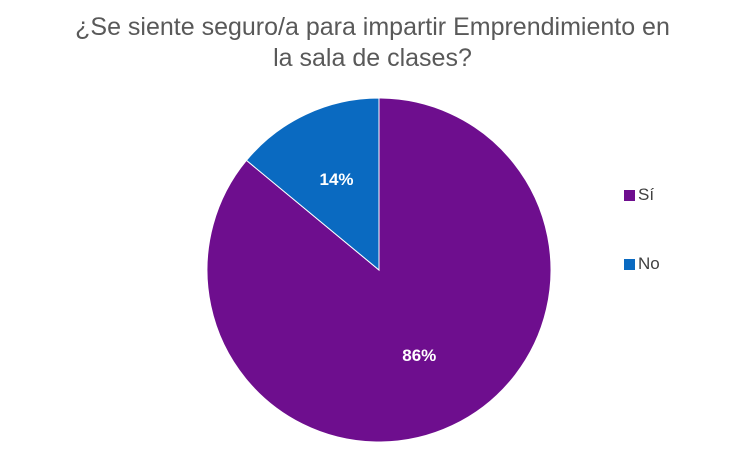 The image size is (745, 467). I want to click on legend-swatch-no, so click(629, 264).